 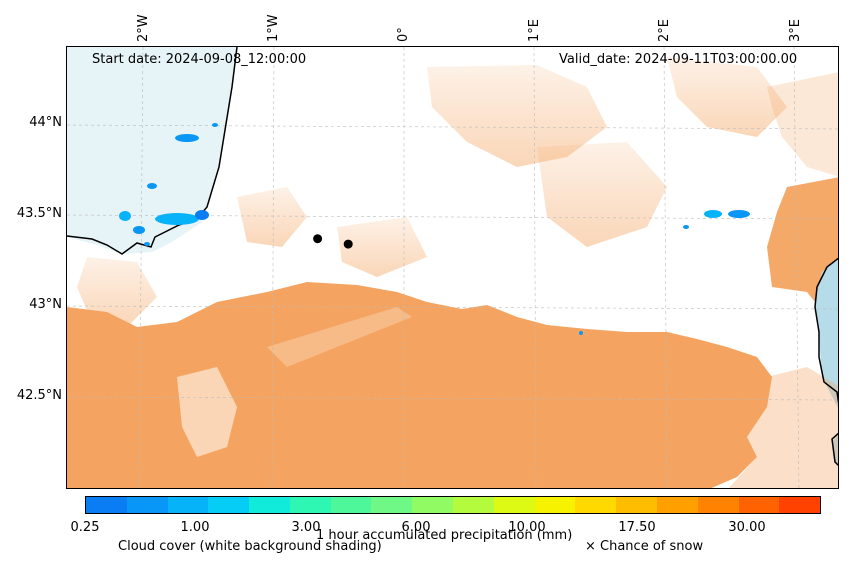 I want to click on start-date-text: Start date: 2024-09-08_12:00:00, so click(x=199, y=59).